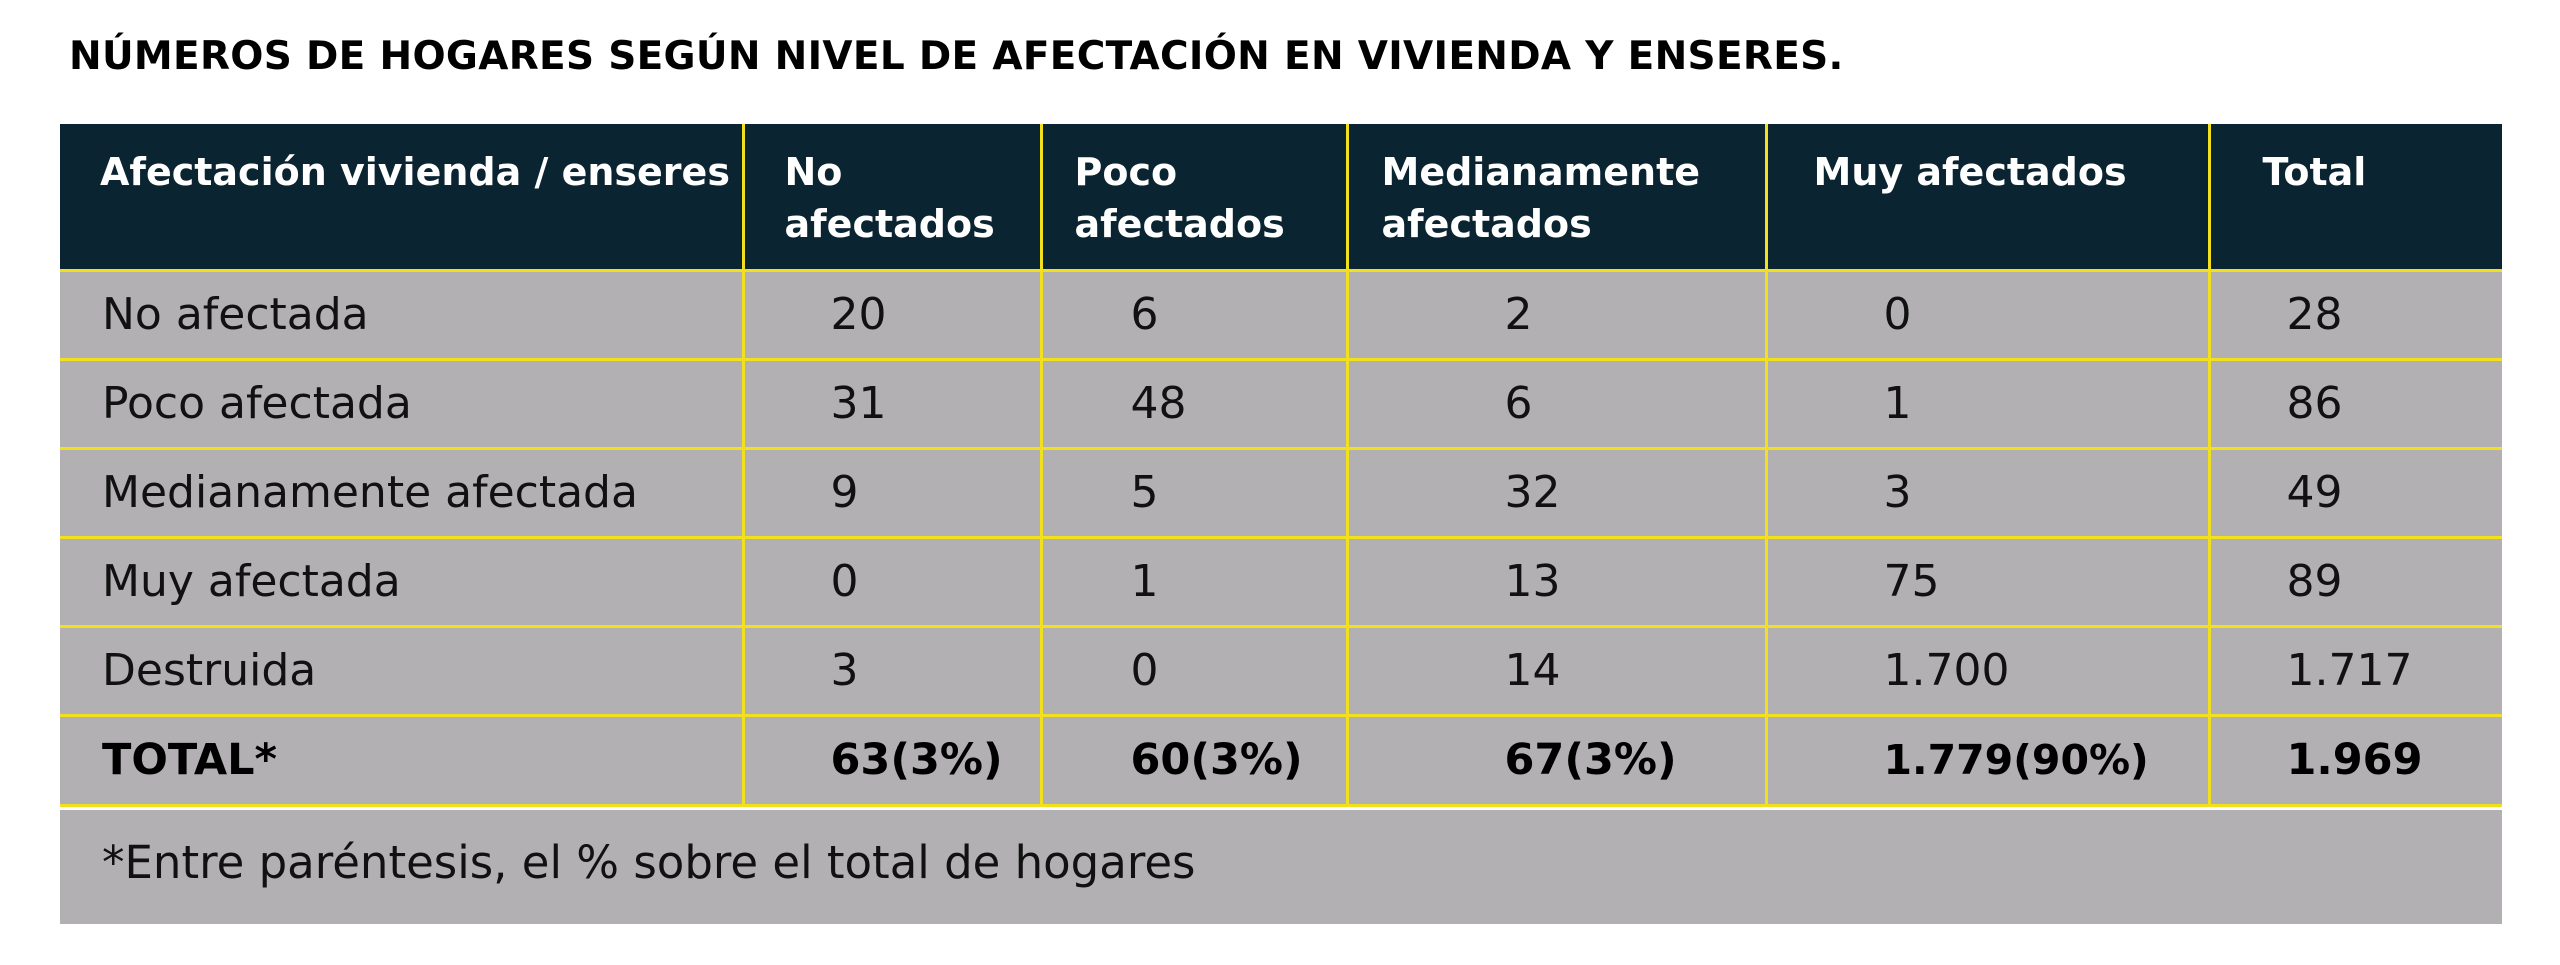 Image resolution: width=2560 pixels, height=965 pixels. What do you see at coordinates (1556, 670) in the screenshot?
I see `table-cell: 14` at bounding box center [1556, 670].